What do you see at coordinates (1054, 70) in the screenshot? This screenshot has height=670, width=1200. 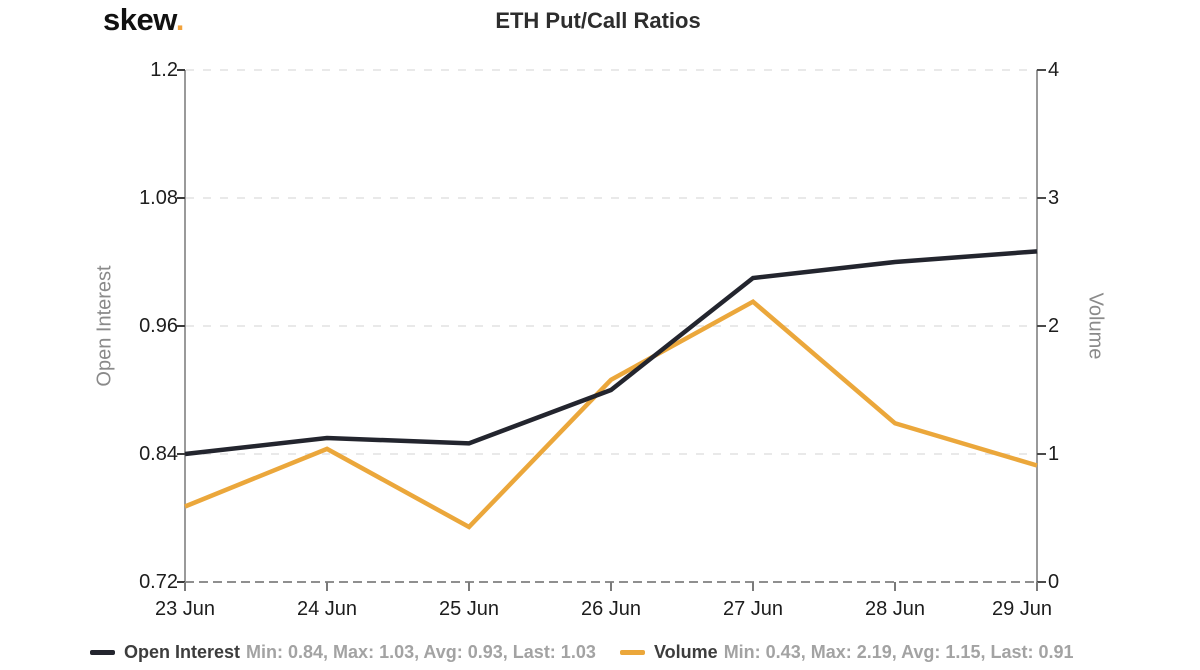 I see `right-axis-tick: 4` at bounding box center [1054, 70].